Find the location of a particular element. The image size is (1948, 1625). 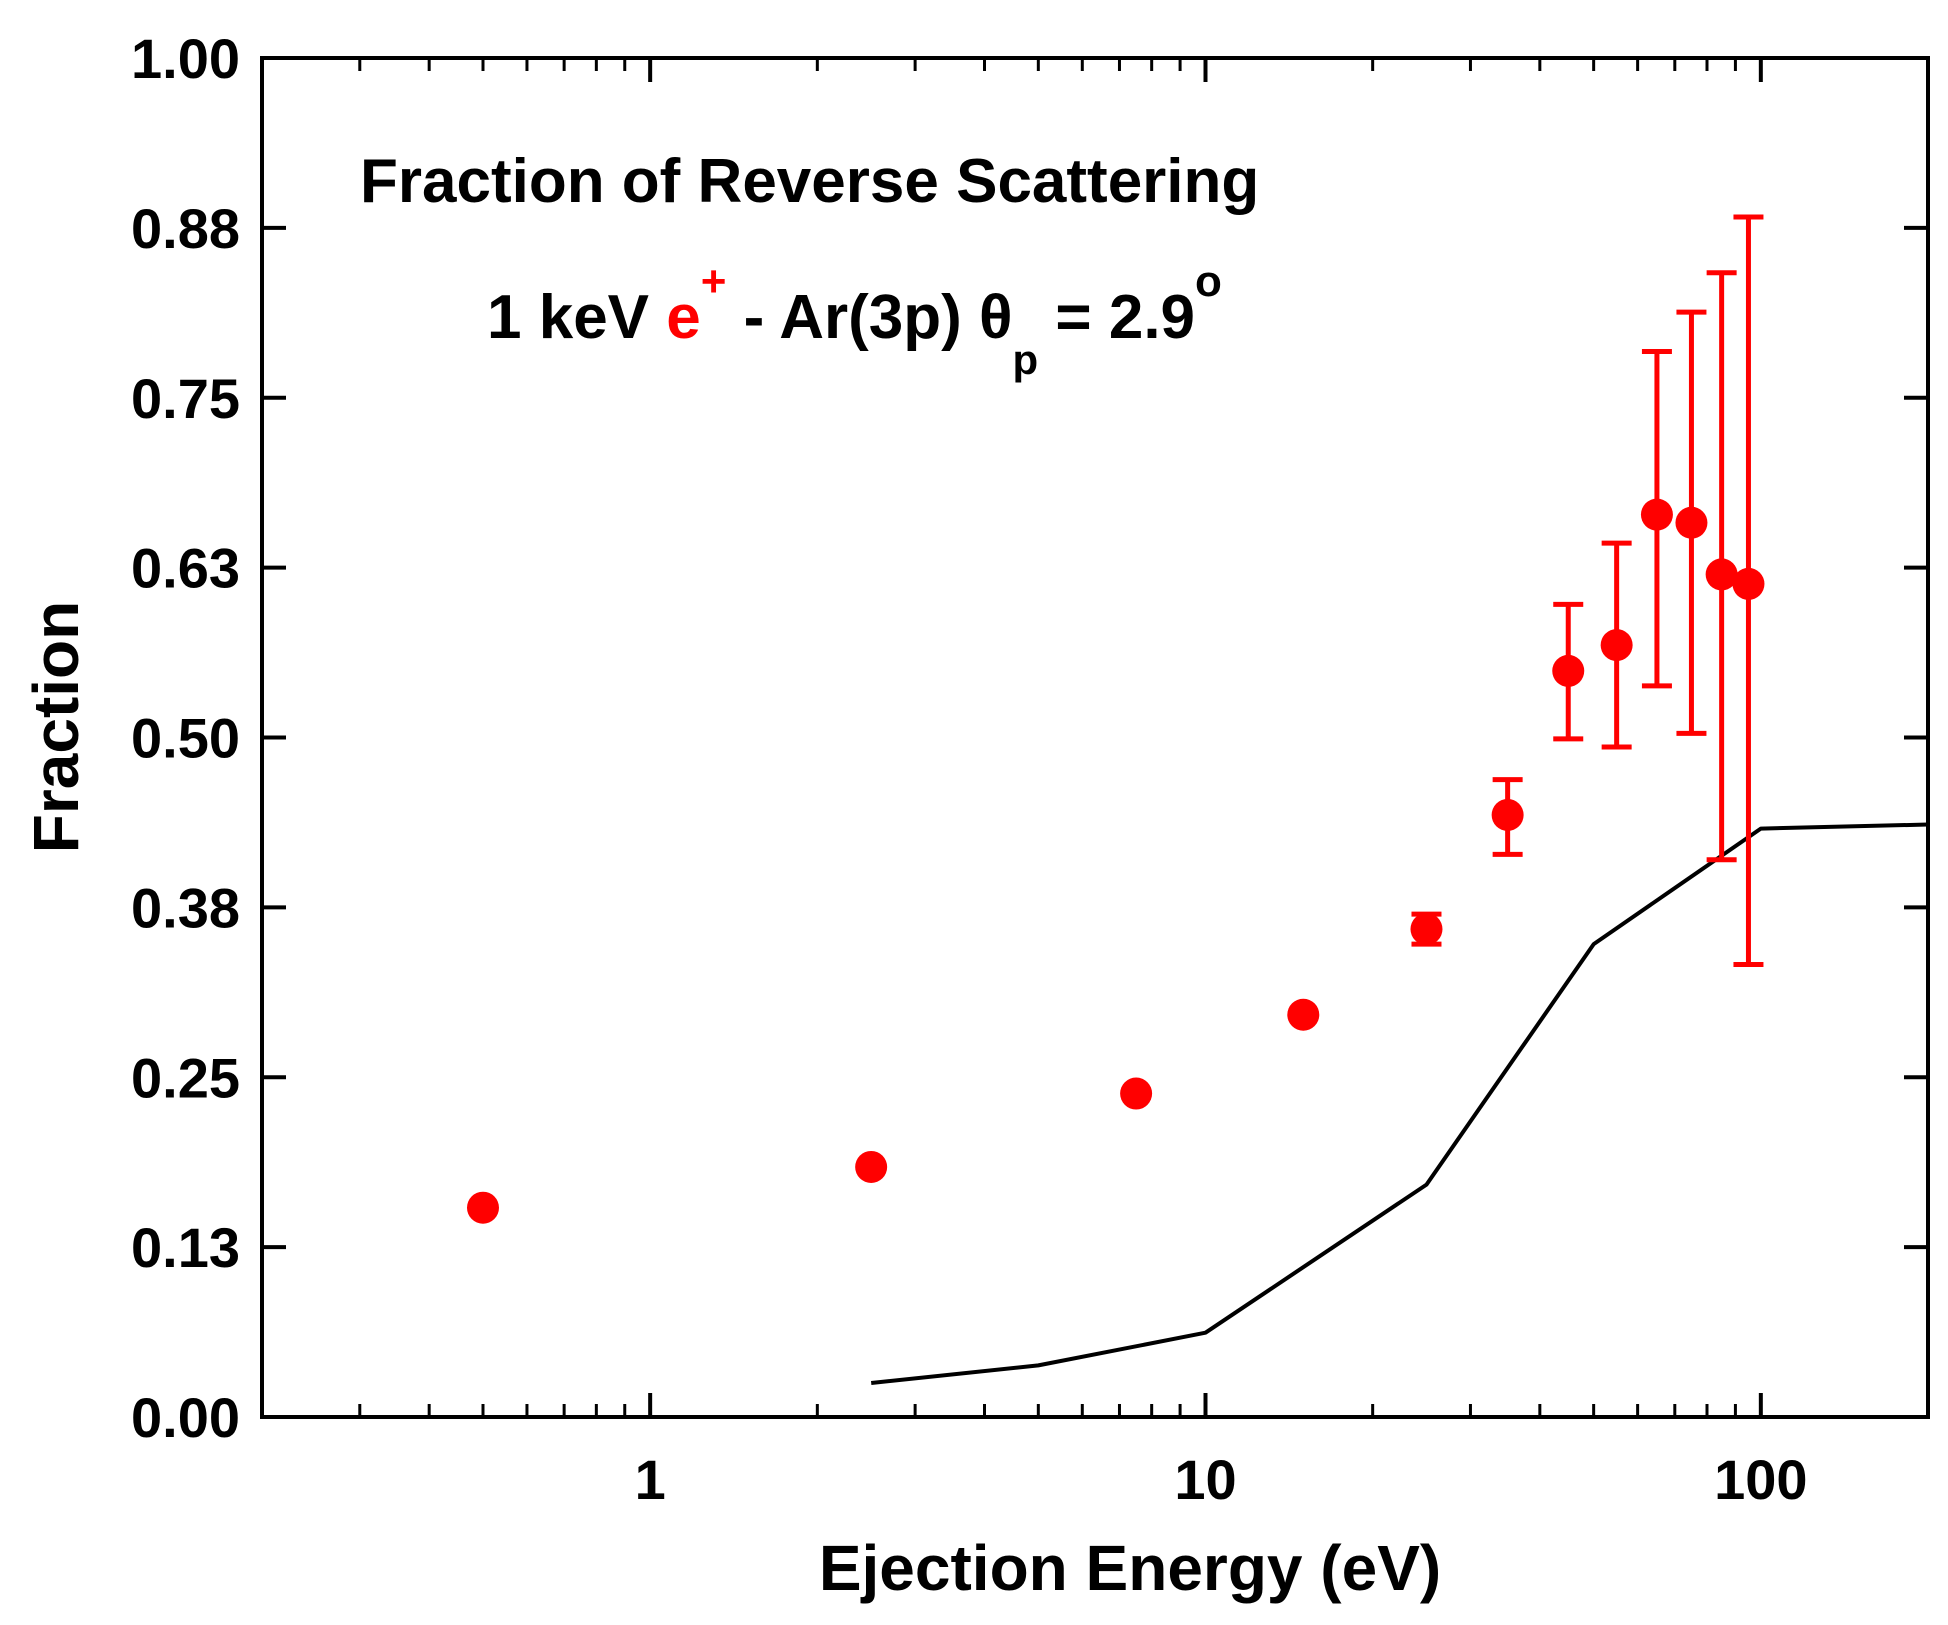

annotation-particle: e is located at coordinates (683, 317).